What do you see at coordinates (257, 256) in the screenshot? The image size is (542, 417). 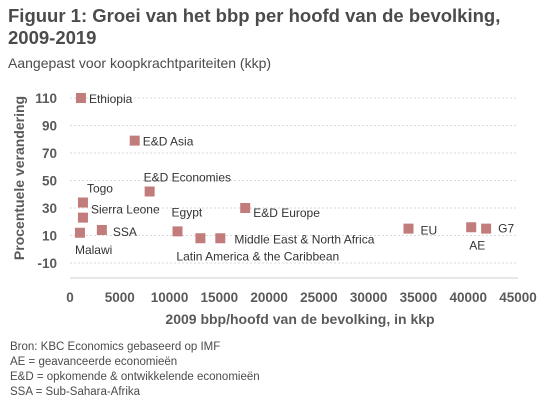 I see `point-label: Latin America & the Caribbean` at bounding box center [257, 256].